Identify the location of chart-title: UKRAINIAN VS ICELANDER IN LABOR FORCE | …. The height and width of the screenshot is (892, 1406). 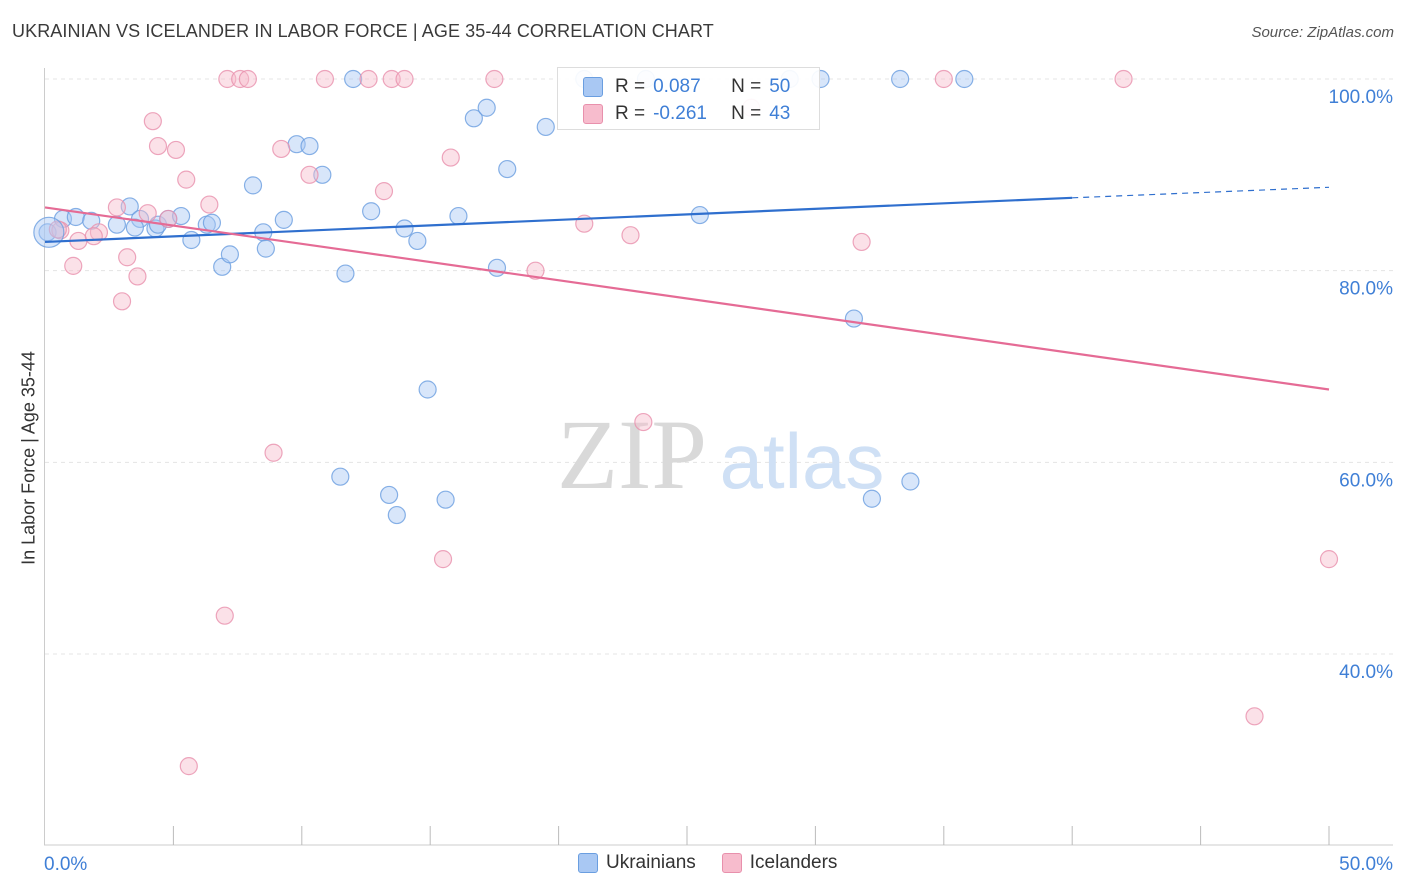
(363, 31).